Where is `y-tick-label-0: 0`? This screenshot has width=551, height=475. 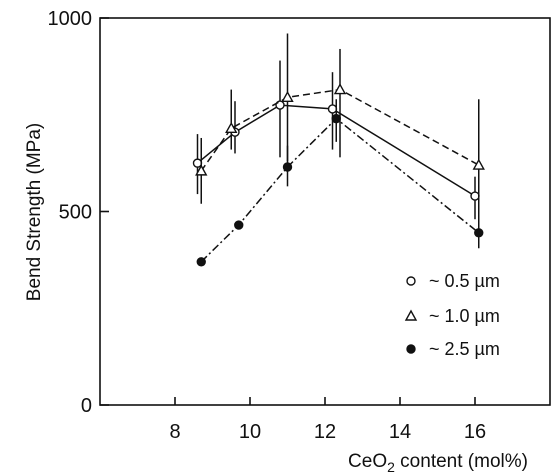 y-tick-label-0: 0 is located at coordinates (86, 406).